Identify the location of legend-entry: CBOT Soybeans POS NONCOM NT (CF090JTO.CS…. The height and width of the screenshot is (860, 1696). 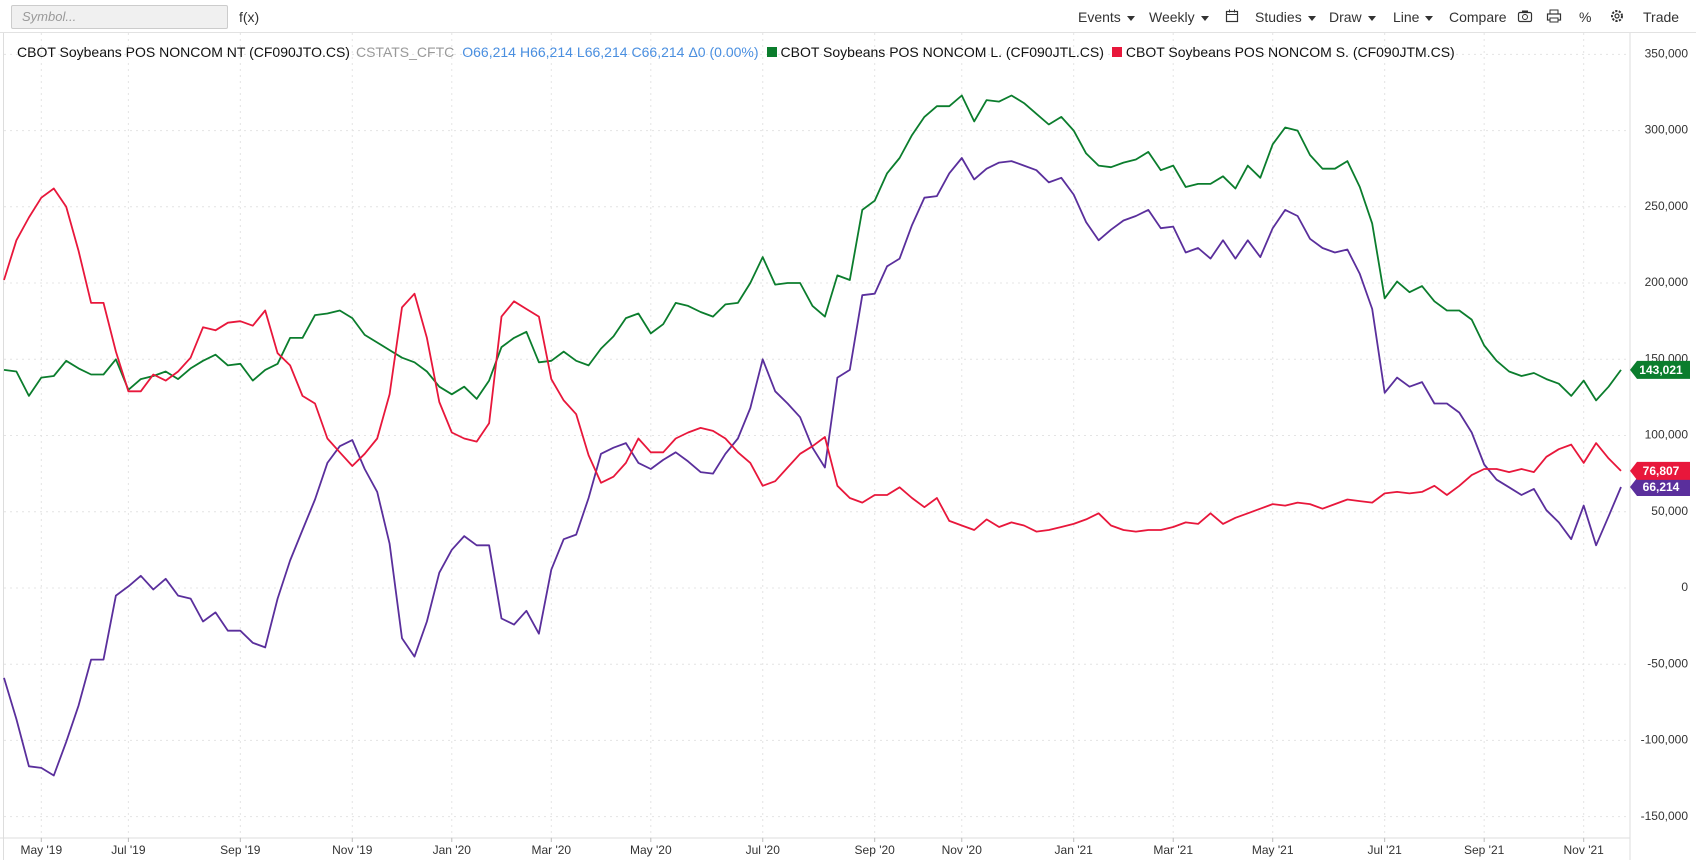
(183, 52).